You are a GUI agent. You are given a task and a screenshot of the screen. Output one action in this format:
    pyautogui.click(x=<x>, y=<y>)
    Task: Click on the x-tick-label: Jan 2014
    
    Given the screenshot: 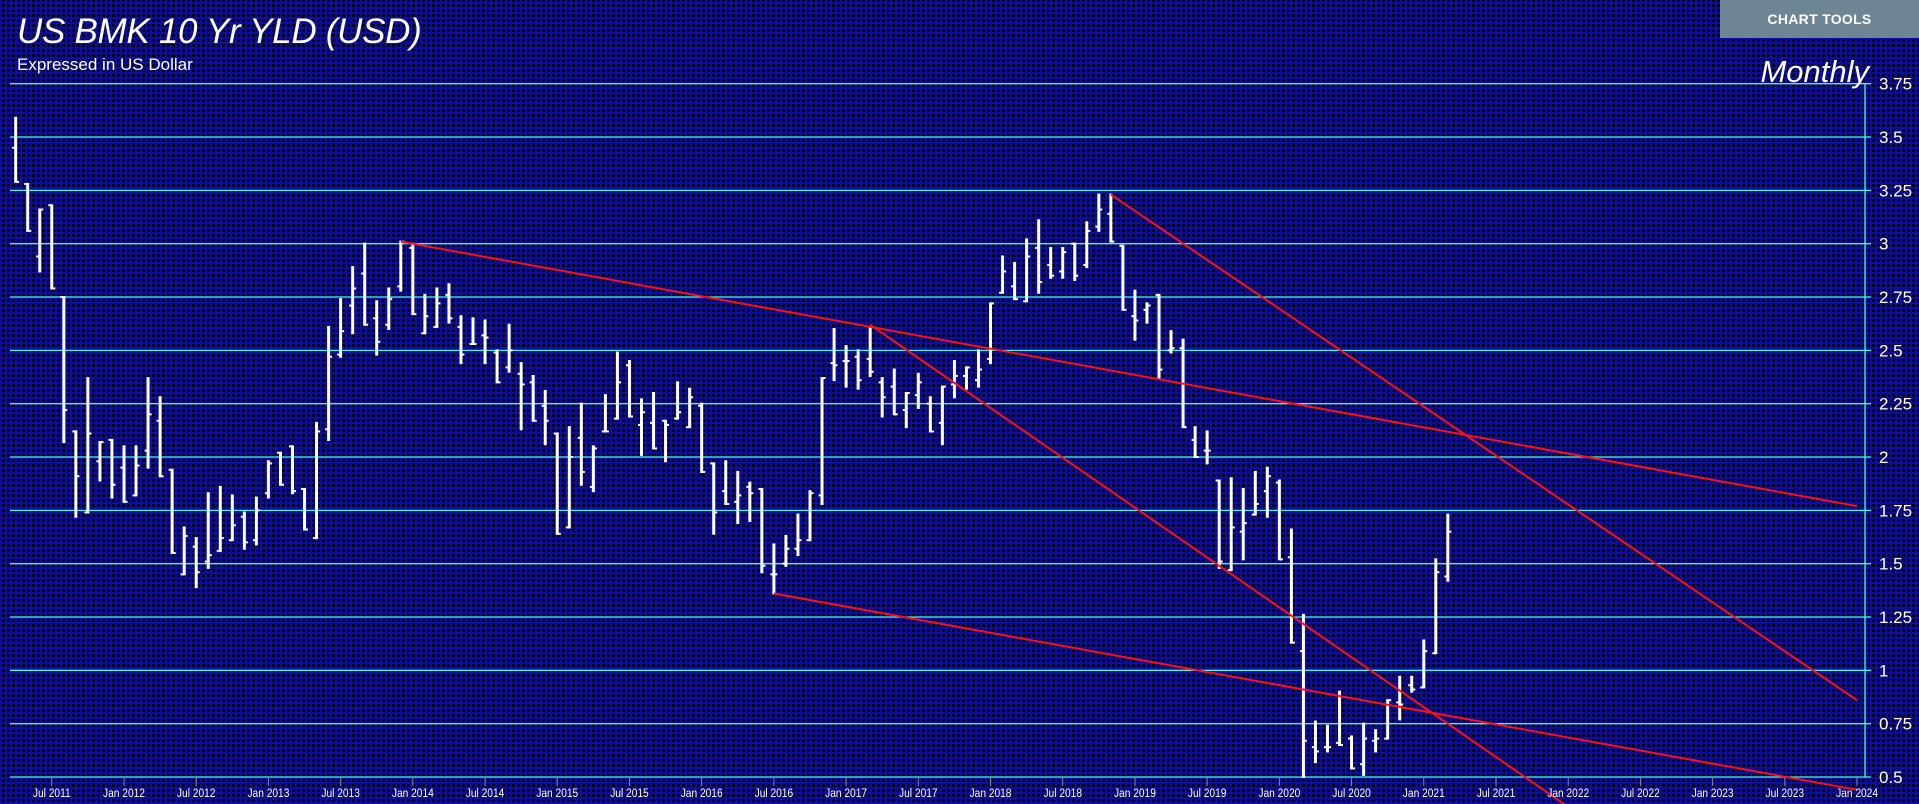 What is the action you would take?
    pyautogui.click(x=413, y=793)
    